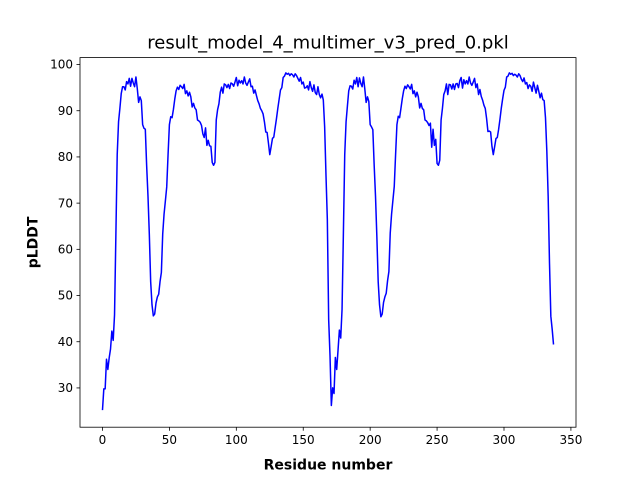 The height and width of the screenshot is (480, 640). Describe the element at coordinates (437, 440) in the screenshot. I see `x-tick-label: 250` at that location.